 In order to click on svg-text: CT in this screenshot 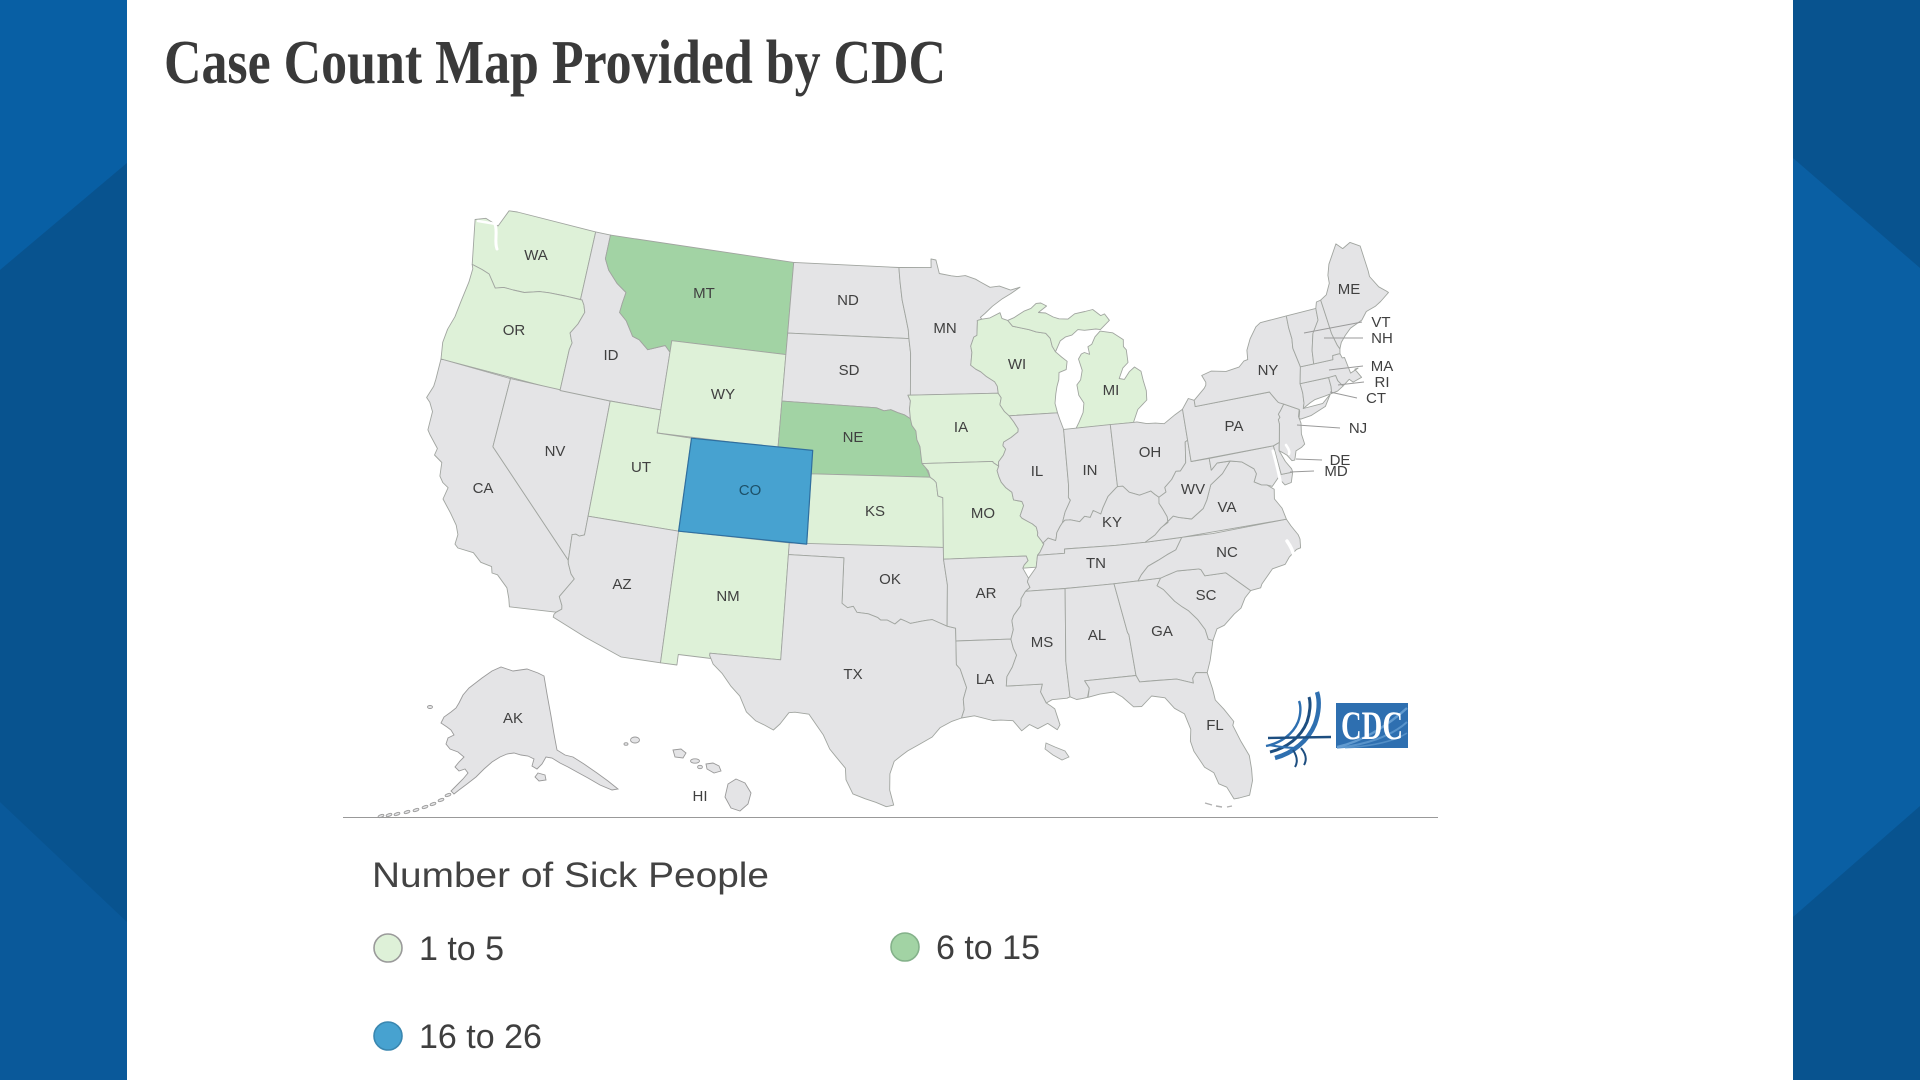, I will do `click(1376, 398)`.